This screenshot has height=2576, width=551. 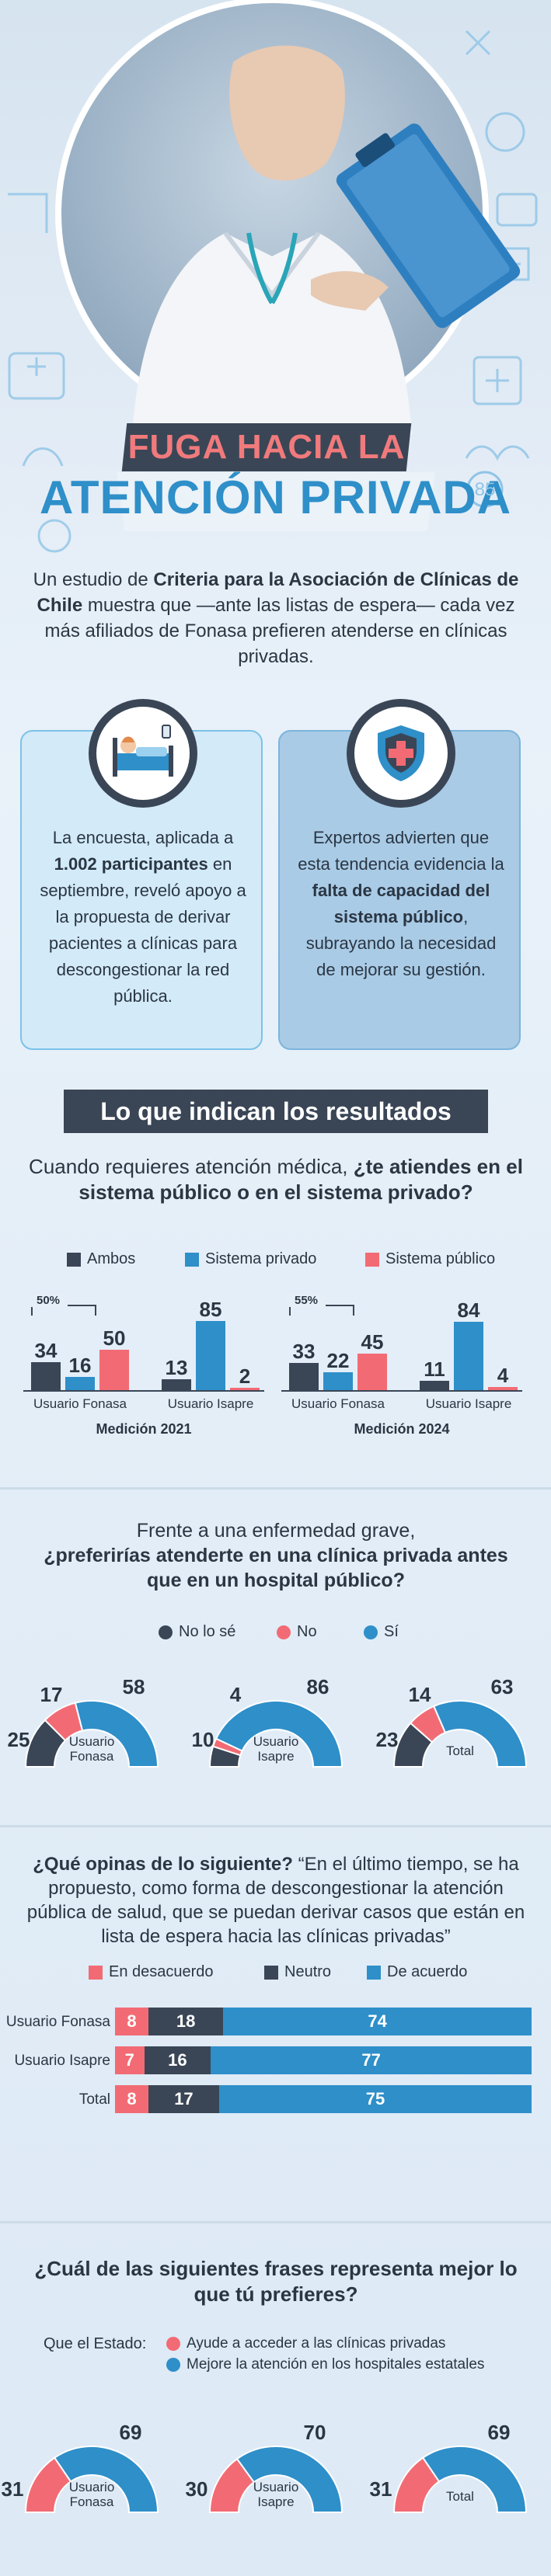 What do you see at coordinates (94, 2099) in the screenshot?
I see `row-label: Total` at bounding box center [94, 2099].